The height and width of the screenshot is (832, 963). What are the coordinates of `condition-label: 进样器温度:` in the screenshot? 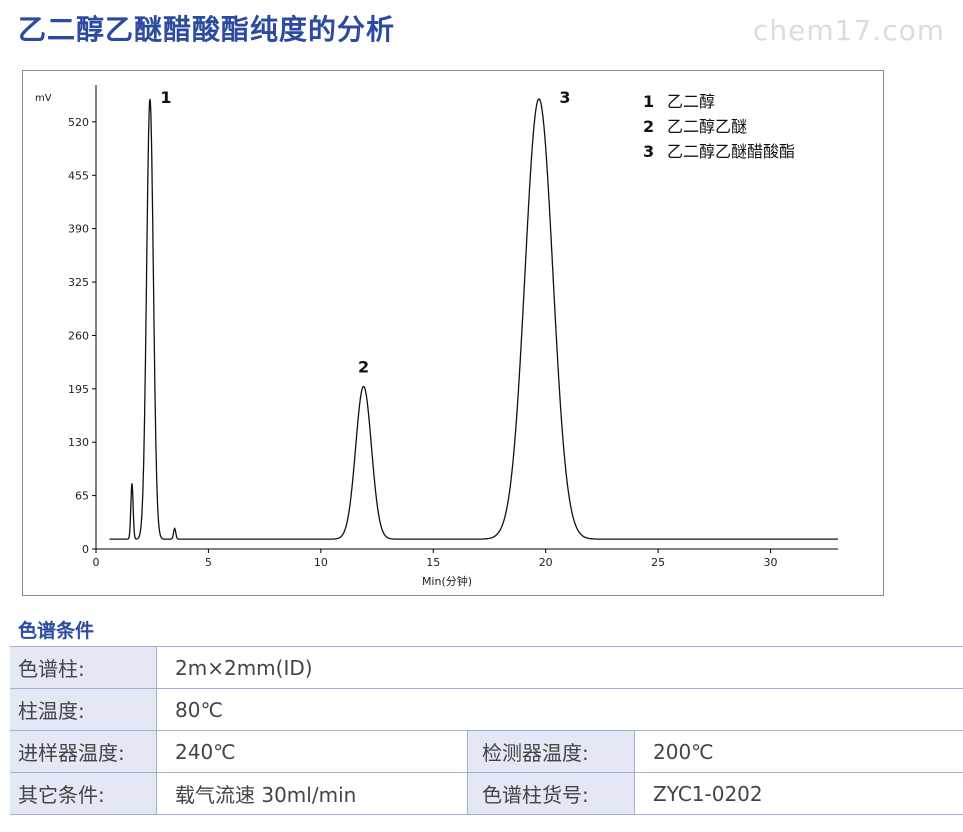 It's located at (83, 751).